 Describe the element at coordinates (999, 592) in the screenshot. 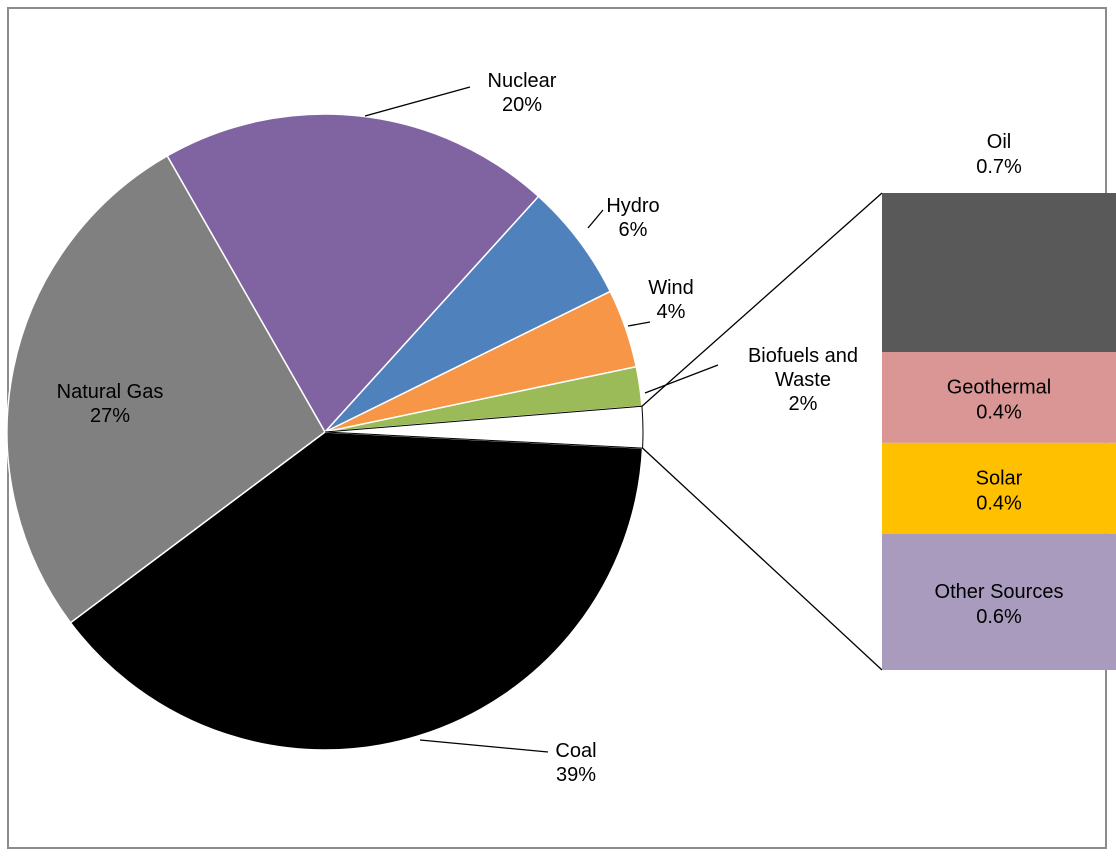

I see `breakout-label-name: Other Sources` at that location.